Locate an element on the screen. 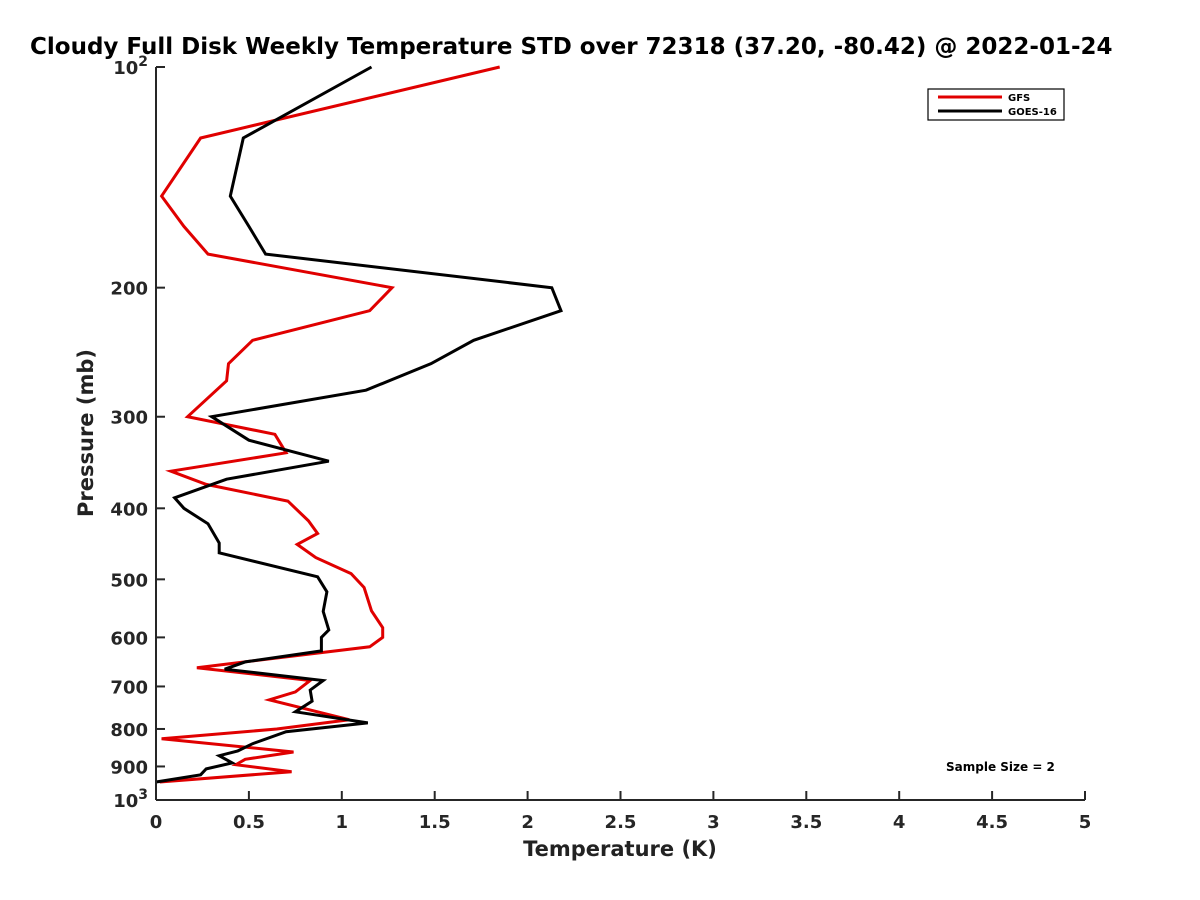  x-tick-label: 4 is located at coordinates (899, 822).